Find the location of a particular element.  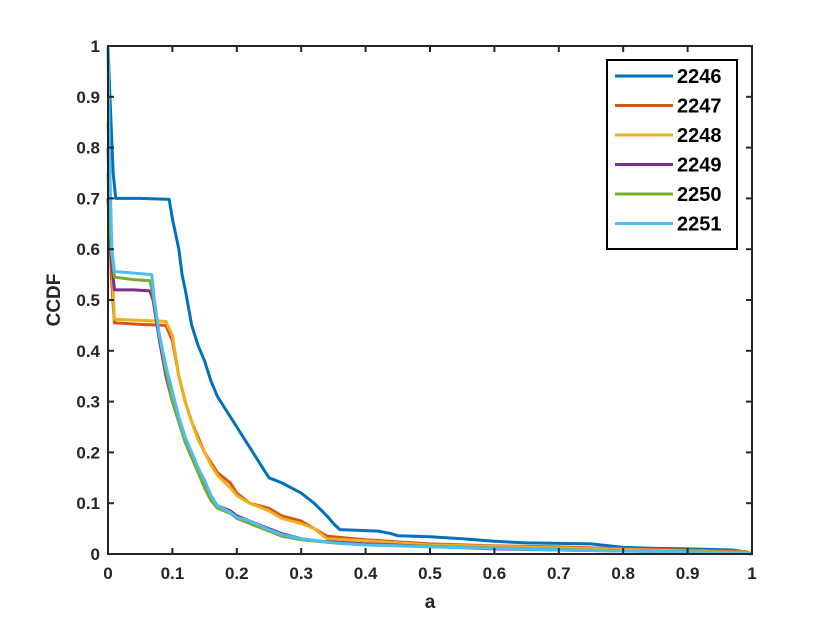

x-tick-label: 0.5 is located at coordinates (430, 573).